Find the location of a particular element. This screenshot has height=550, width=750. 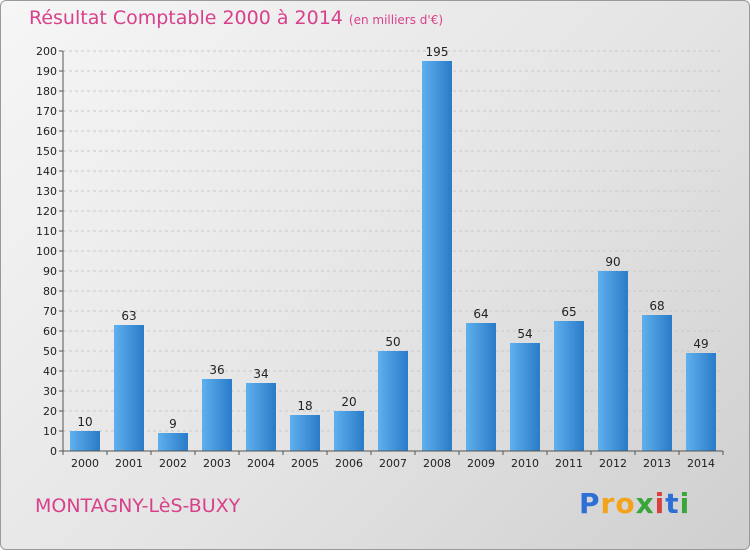

bar-2003 is located at coordinates (217, 415).